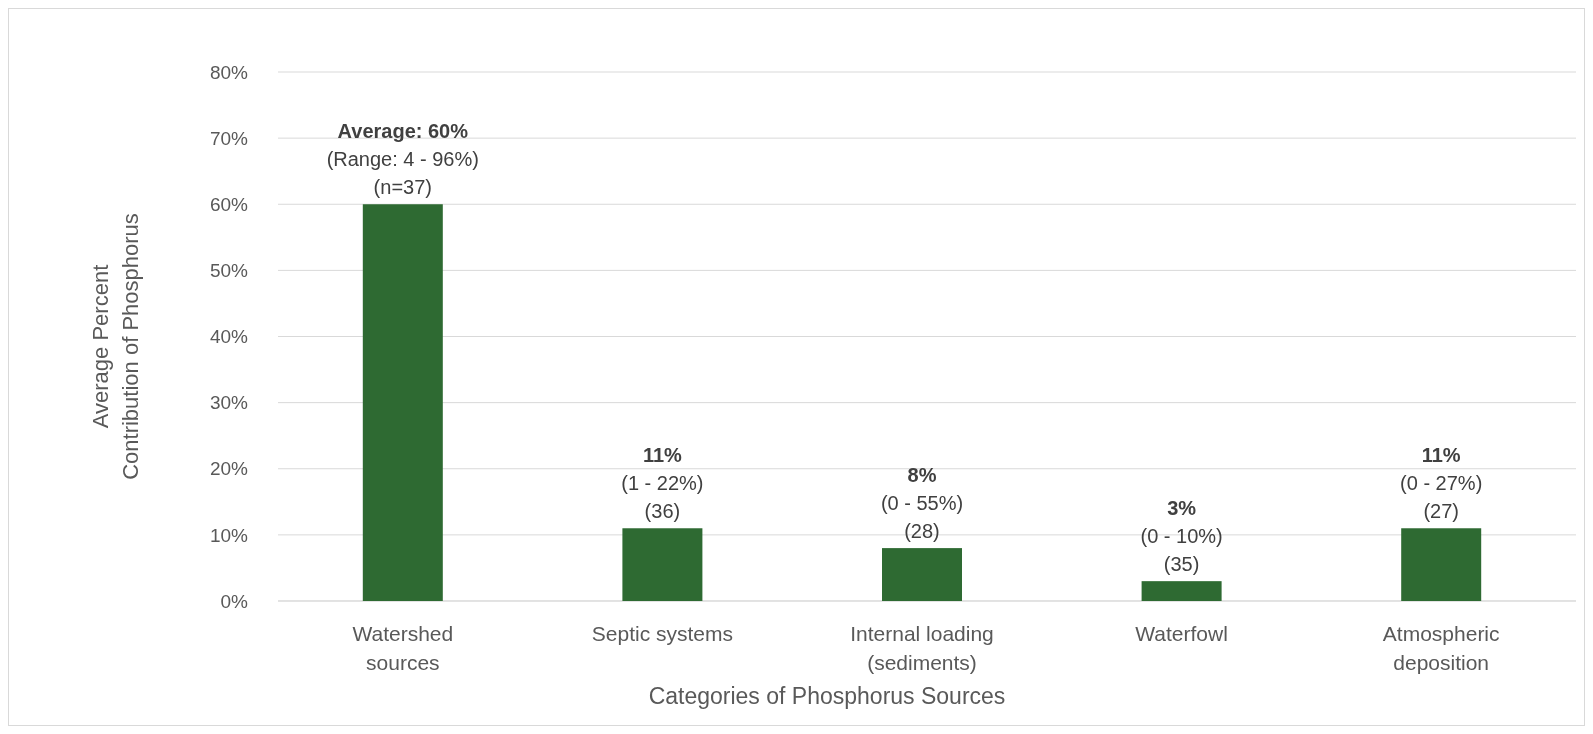 Image resolution: width=1593 pixels, height=734 pixels. What do you see at coordinates (1181, 633) in the screenshot?
I see `x-tick-label: Waterfowl` at bounding box center [1181, 633].